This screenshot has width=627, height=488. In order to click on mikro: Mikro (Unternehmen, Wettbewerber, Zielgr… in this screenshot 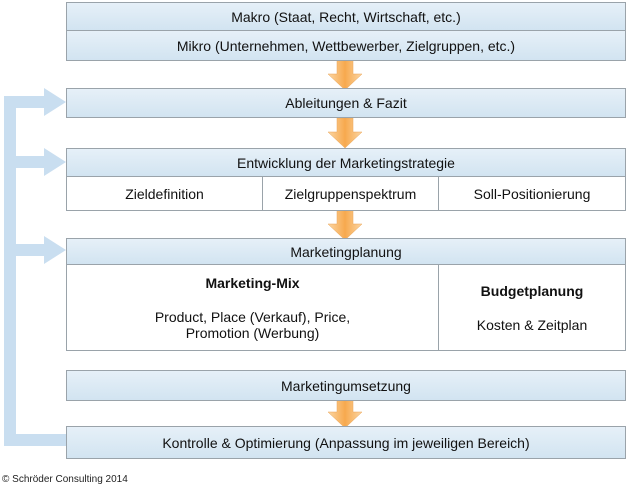, I will do `click(346, 45)`.